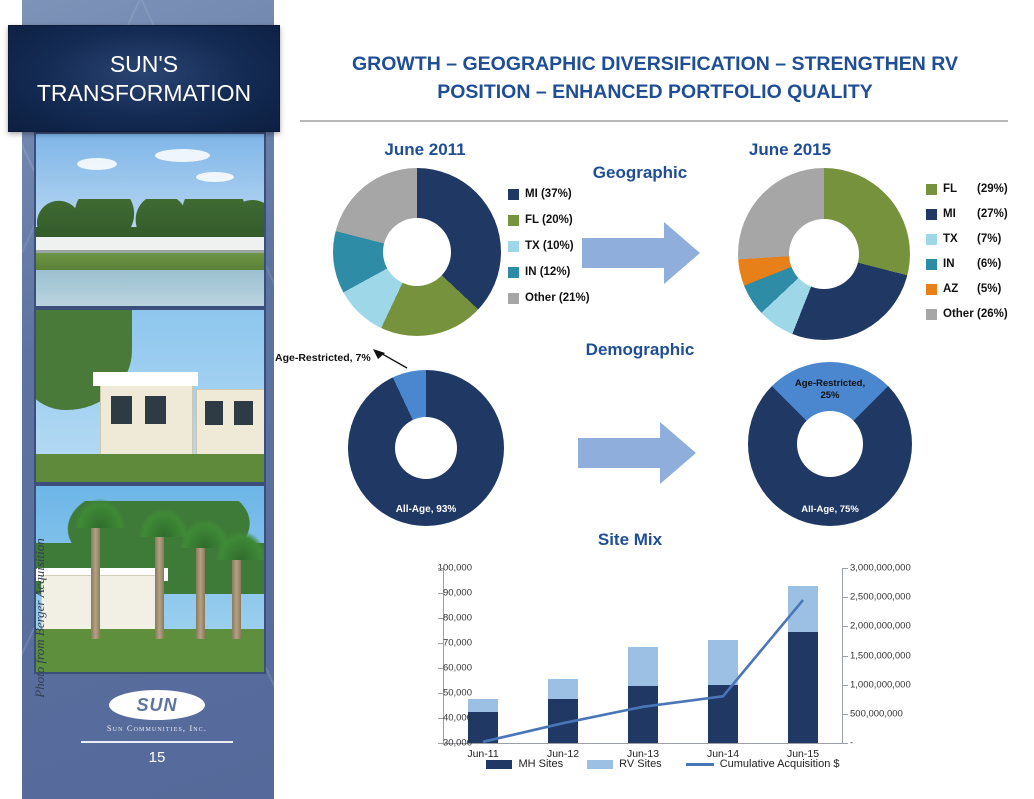 The height and width of the screenshot is (799, 1034). Describe the element at coordinates (457, 618) in the screenshot. I see `y-axis-tick-label: 80,000` at that location.